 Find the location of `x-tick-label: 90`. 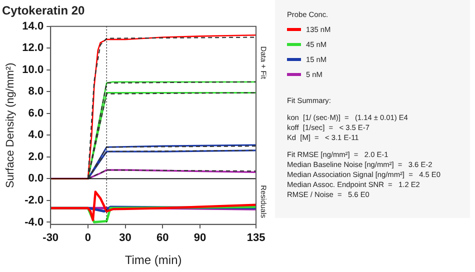

x-tick-label: 90 is located at coordinates (200, 238).